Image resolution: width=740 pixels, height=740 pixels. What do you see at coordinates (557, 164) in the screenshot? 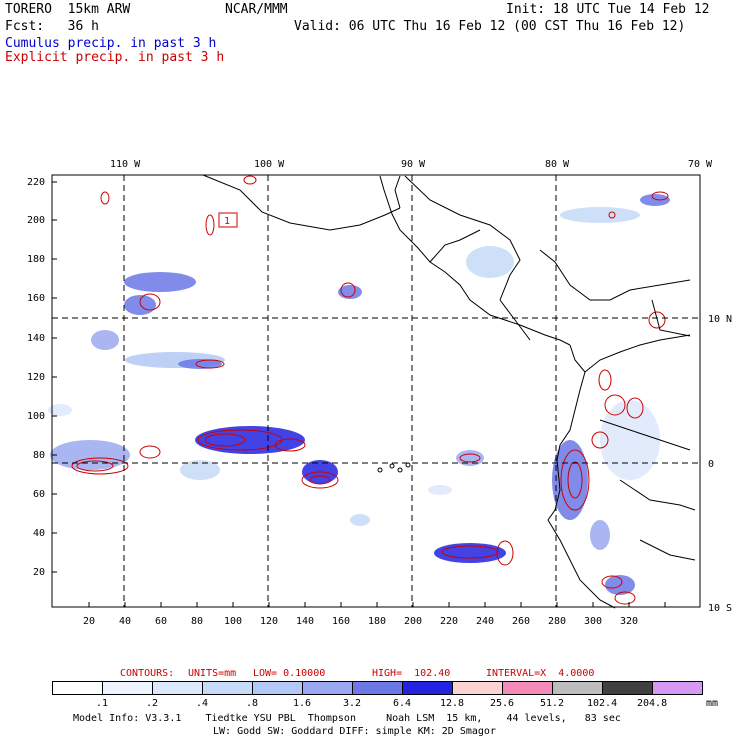
I see `lon-label: 80 W` at bounding box center [557, 164].